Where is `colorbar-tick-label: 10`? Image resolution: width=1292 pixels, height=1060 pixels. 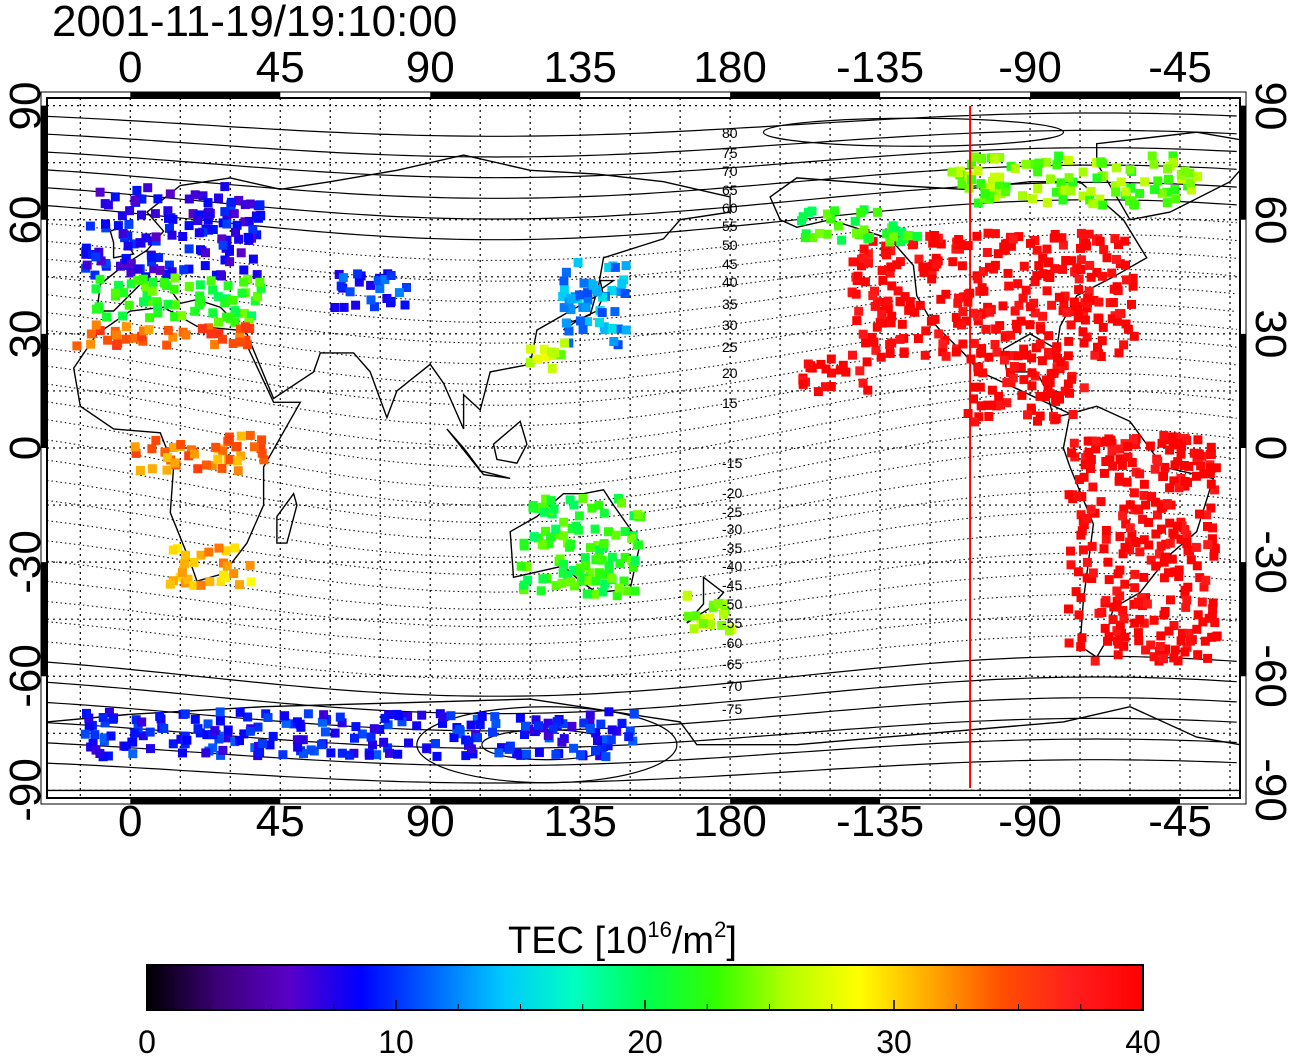 colorbar-tick-label: 10 is located at coordinates (396, 1042).